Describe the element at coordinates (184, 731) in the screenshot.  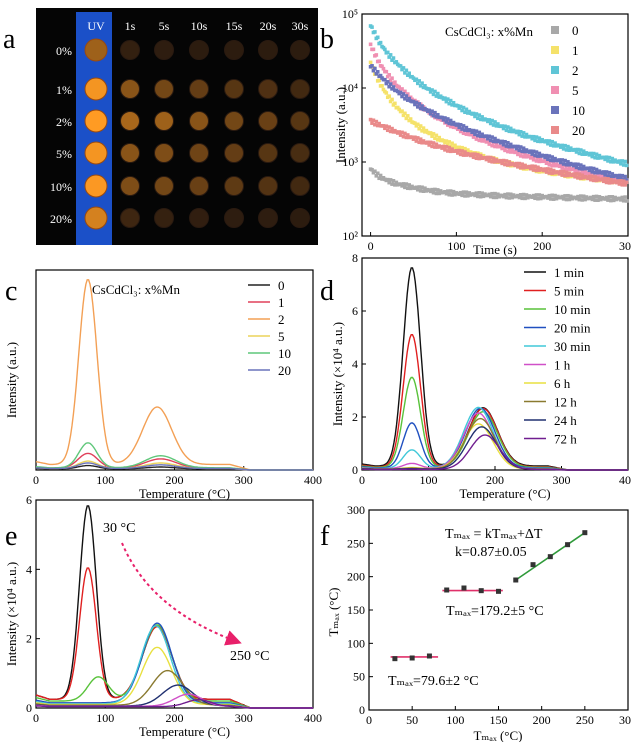
I see `x-axis-label: Temperature (°C)` at that location.